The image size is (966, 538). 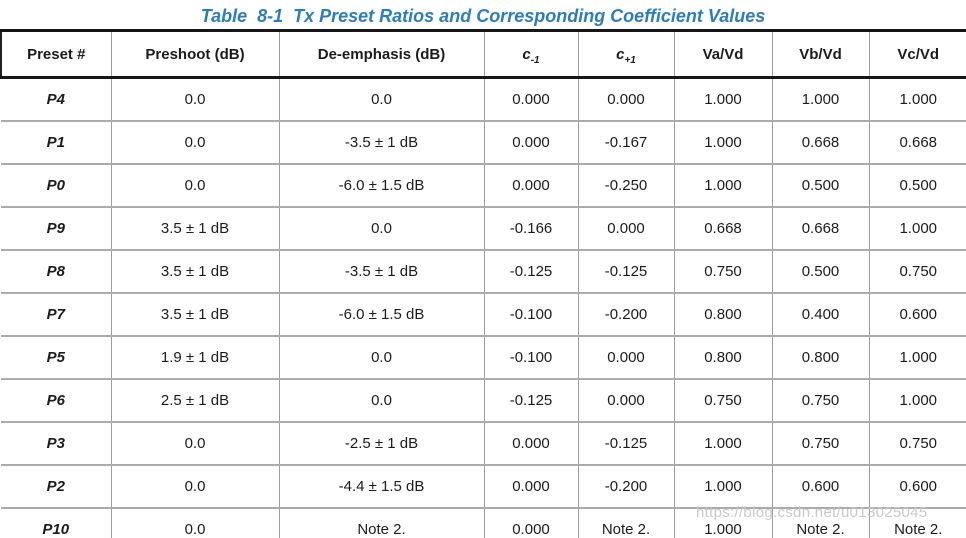 What do you see at coordinates (382, 54) in the screenshot?
I see `column-header: De-emphasis (dB)` at bounding box center [382, 54].